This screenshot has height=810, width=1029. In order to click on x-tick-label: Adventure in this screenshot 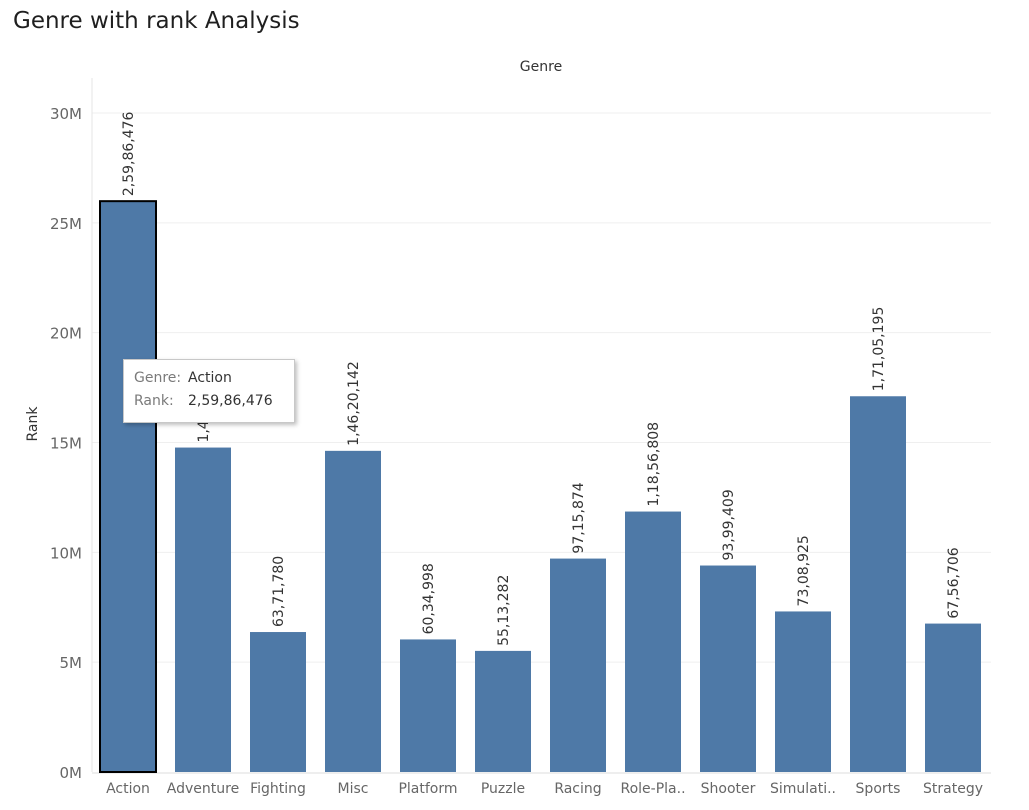, I will do `click(203, 789)`.